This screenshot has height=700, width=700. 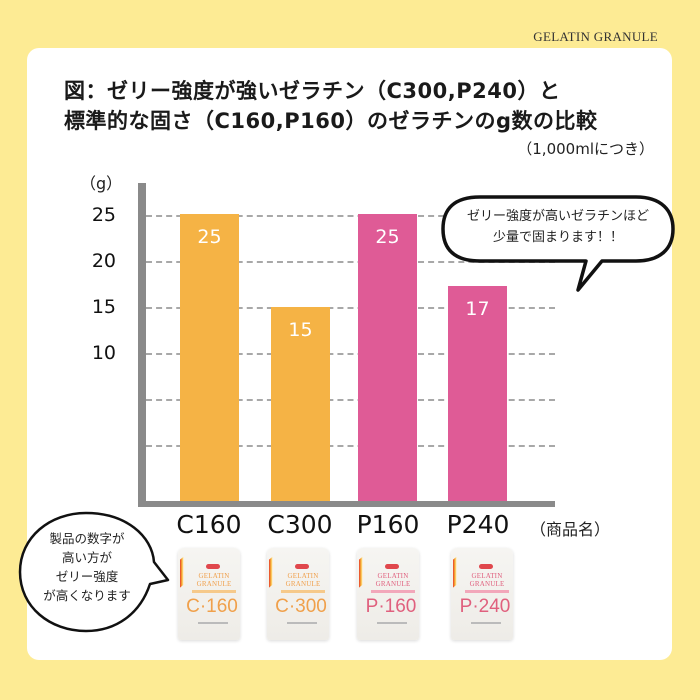 What do you see at coordinates (209, 358) in the screenshot?
I see `bar-c160: 25` at bounding box center [209, 358].